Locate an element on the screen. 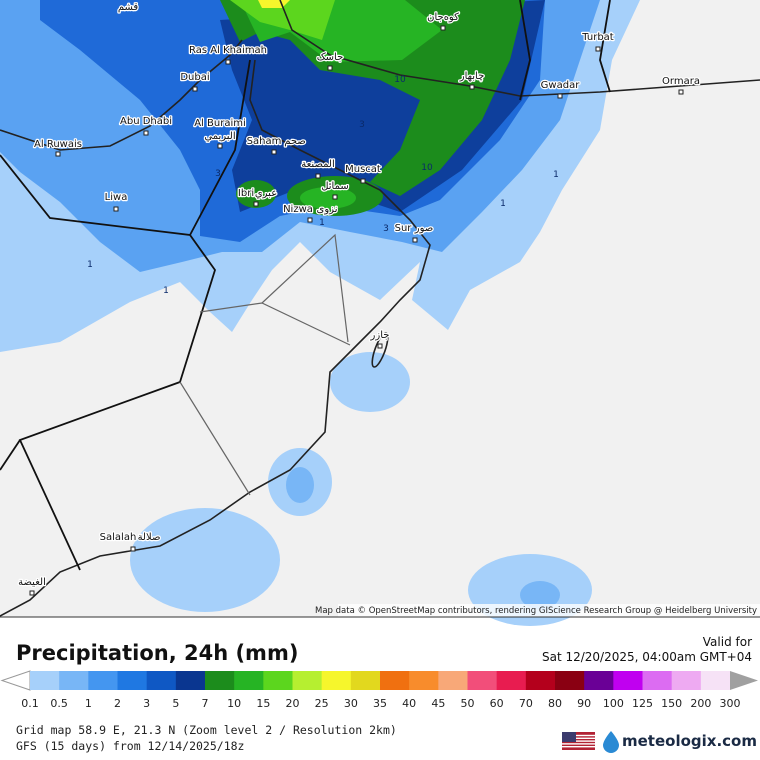 This screenshot has width=760, height=760. place-label: جازر is located at coordinates (380, 335).